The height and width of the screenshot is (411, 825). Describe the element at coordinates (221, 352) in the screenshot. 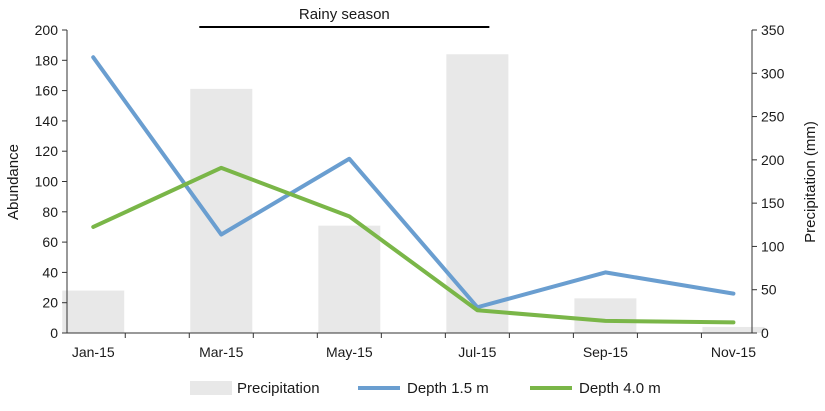

I see `x-tick-label-Mar-15: Mar-15` at that location.